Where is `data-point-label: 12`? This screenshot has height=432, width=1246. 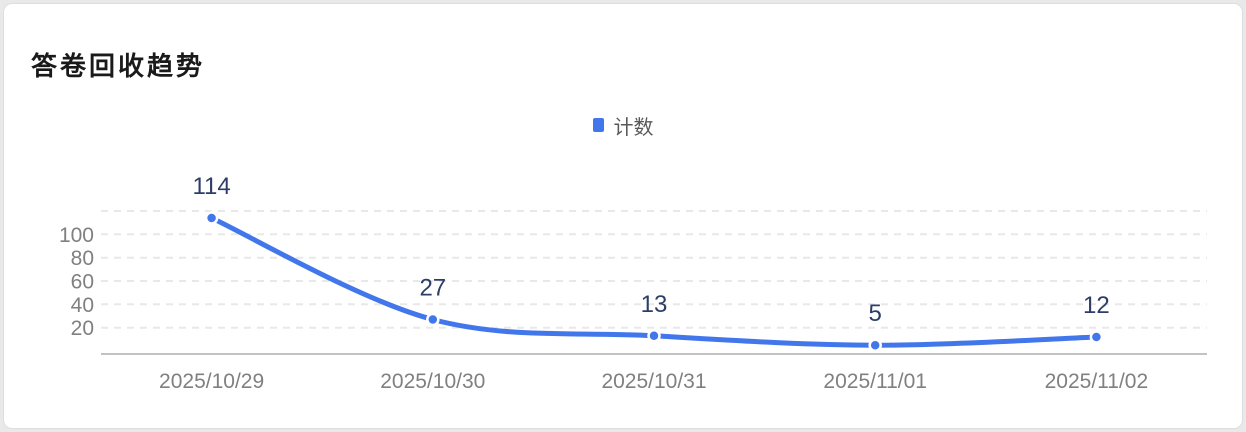 data-point-label: 12 is located at coordinates (1096, 305).